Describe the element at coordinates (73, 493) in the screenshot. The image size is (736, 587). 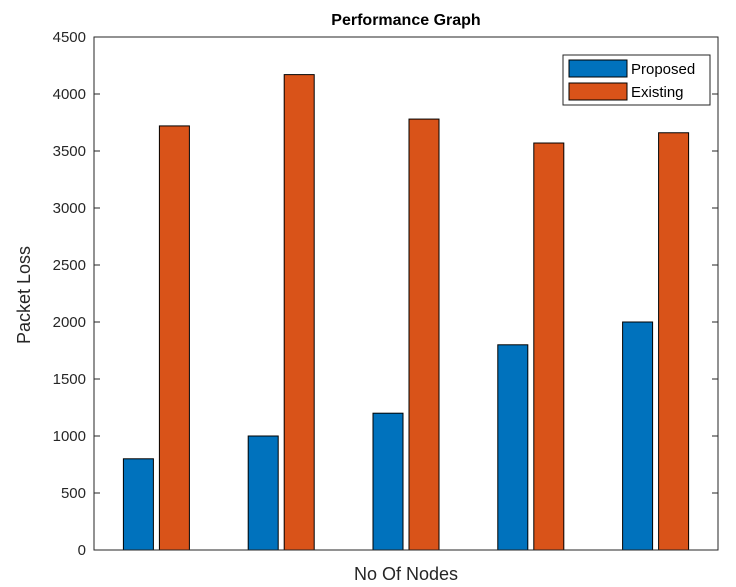
I see `y-tick-label: 500` at that location.